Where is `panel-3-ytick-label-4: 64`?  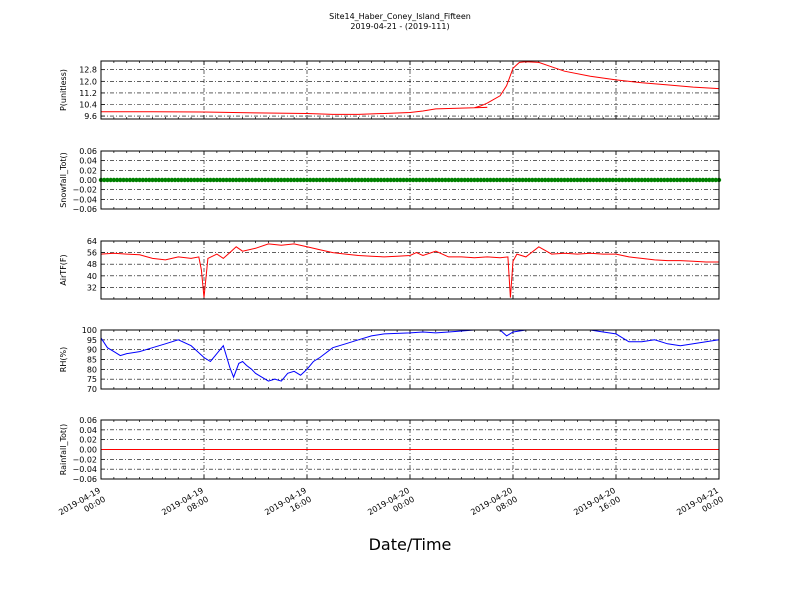 panel-3-ytick-label-4: 64 is located at coordinates (92, 241).